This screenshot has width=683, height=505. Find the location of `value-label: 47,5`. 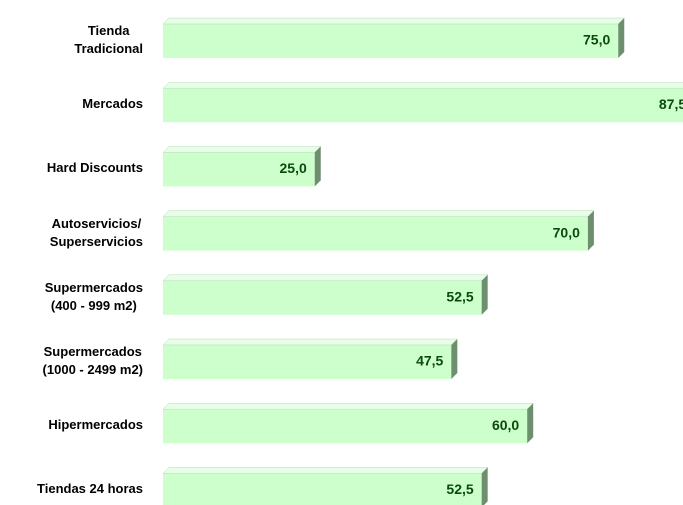

value-label: 47,5 is located at coordinates (429, 361).